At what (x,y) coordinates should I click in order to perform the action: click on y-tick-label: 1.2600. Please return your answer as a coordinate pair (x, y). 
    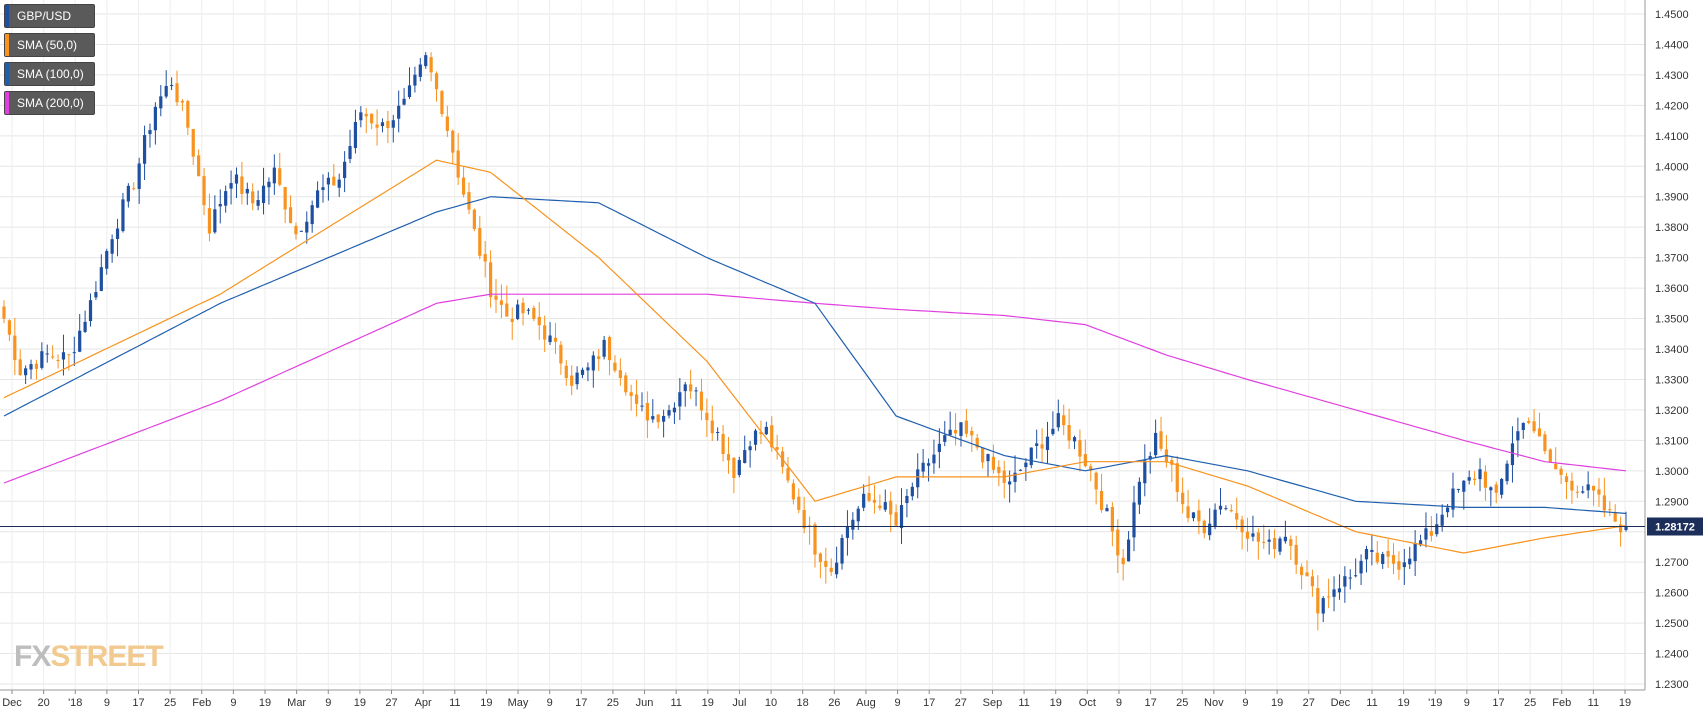
    Looking at the image, I should click on (1672, 594).